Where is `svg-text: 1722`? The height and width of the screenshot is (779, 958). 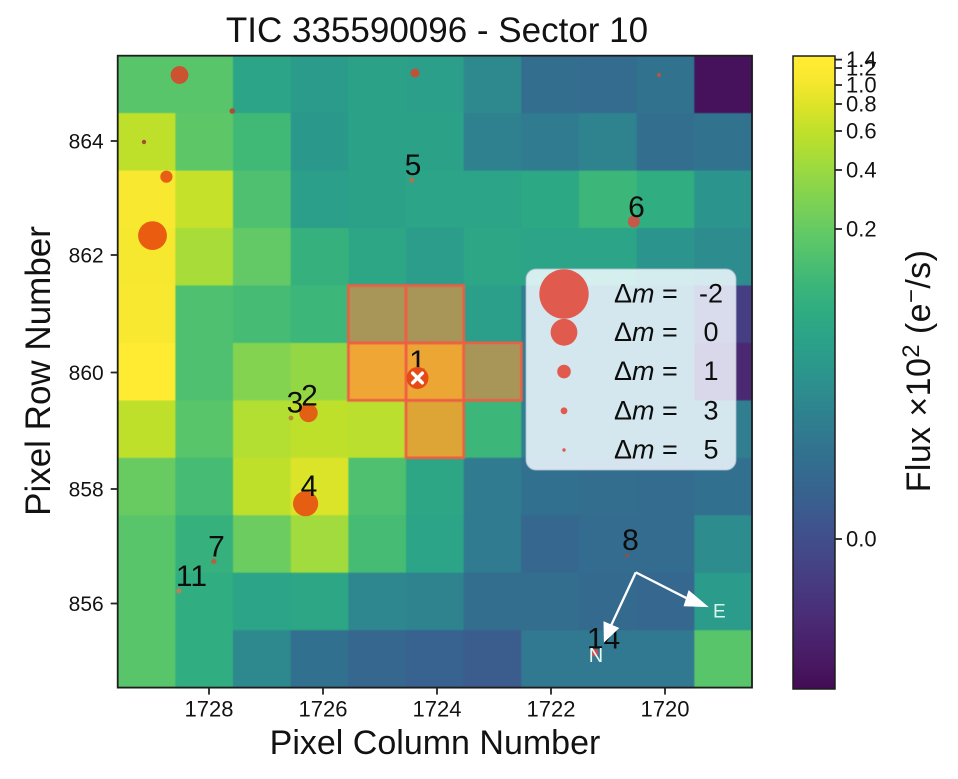 svg-text: 1722 is located at coordinates (551, 709).